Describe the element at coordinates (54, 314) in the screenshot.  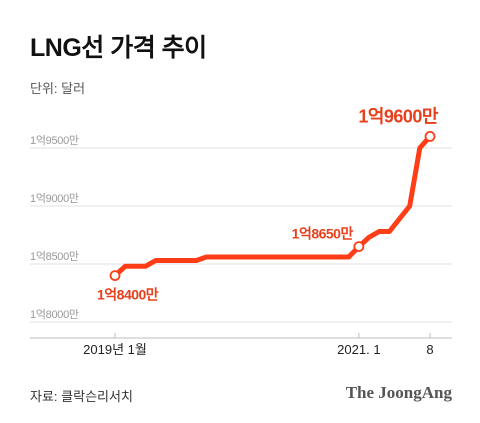
I see `y-tick-label: 1억8000만` at that location.